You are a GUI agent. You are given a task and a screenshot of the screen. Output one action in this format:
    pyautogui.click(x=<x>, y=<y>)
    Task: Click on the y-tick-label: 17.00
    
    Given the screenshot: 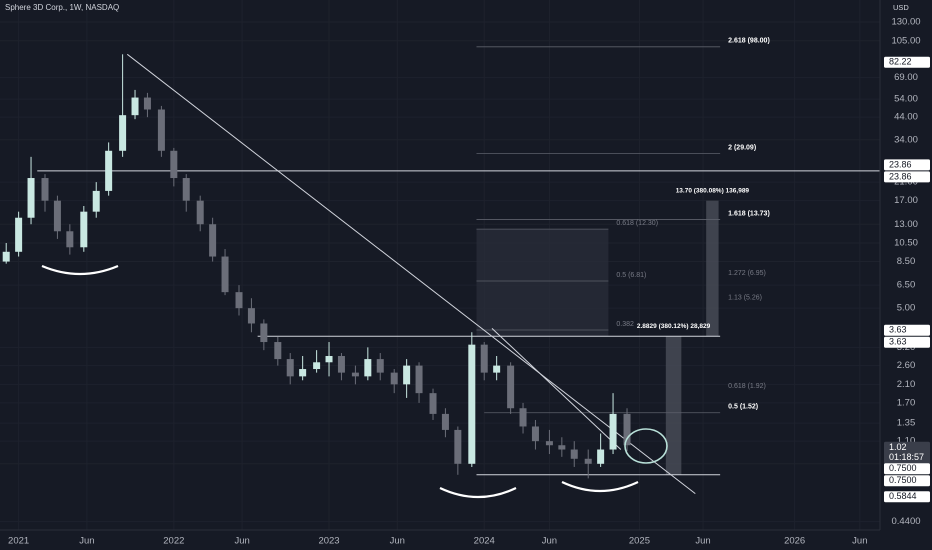 What is the action you would take?
    pyautogui.click(x=906, y=200)
    